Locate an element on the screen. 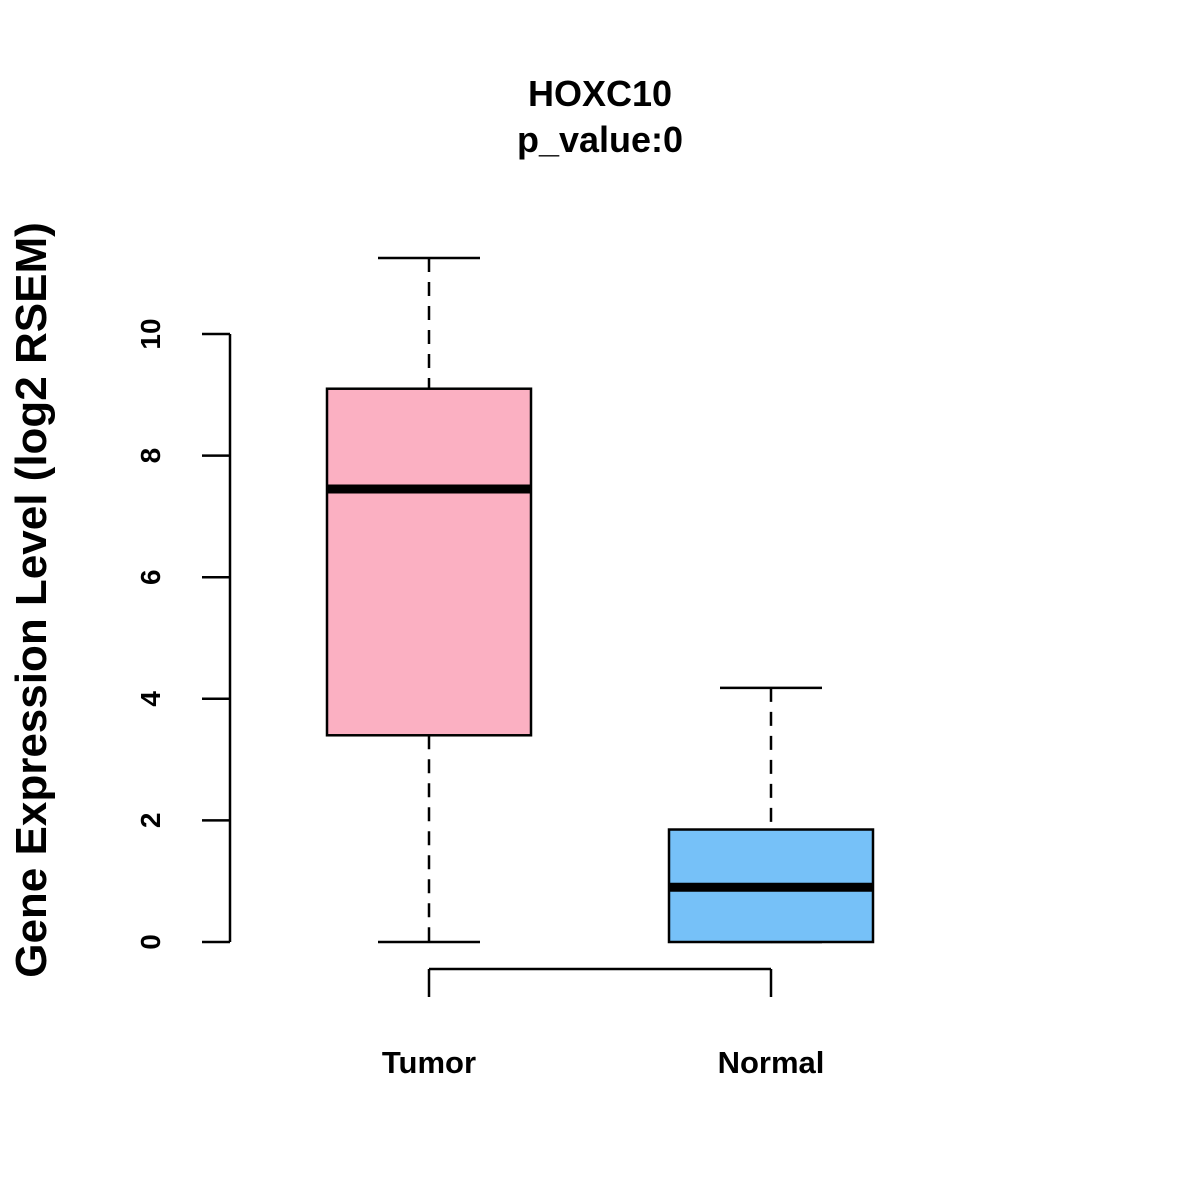 This screenshot has height=1200, width=1200. box-tumor is located at coordinates (429, 600).